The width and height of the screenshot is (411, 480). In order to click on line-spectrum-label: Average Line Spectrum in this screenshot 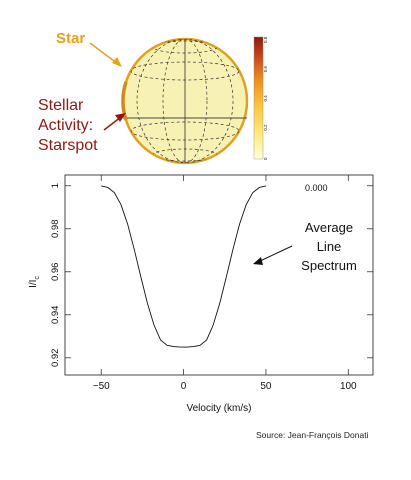, I will do `click(329, 246)`.